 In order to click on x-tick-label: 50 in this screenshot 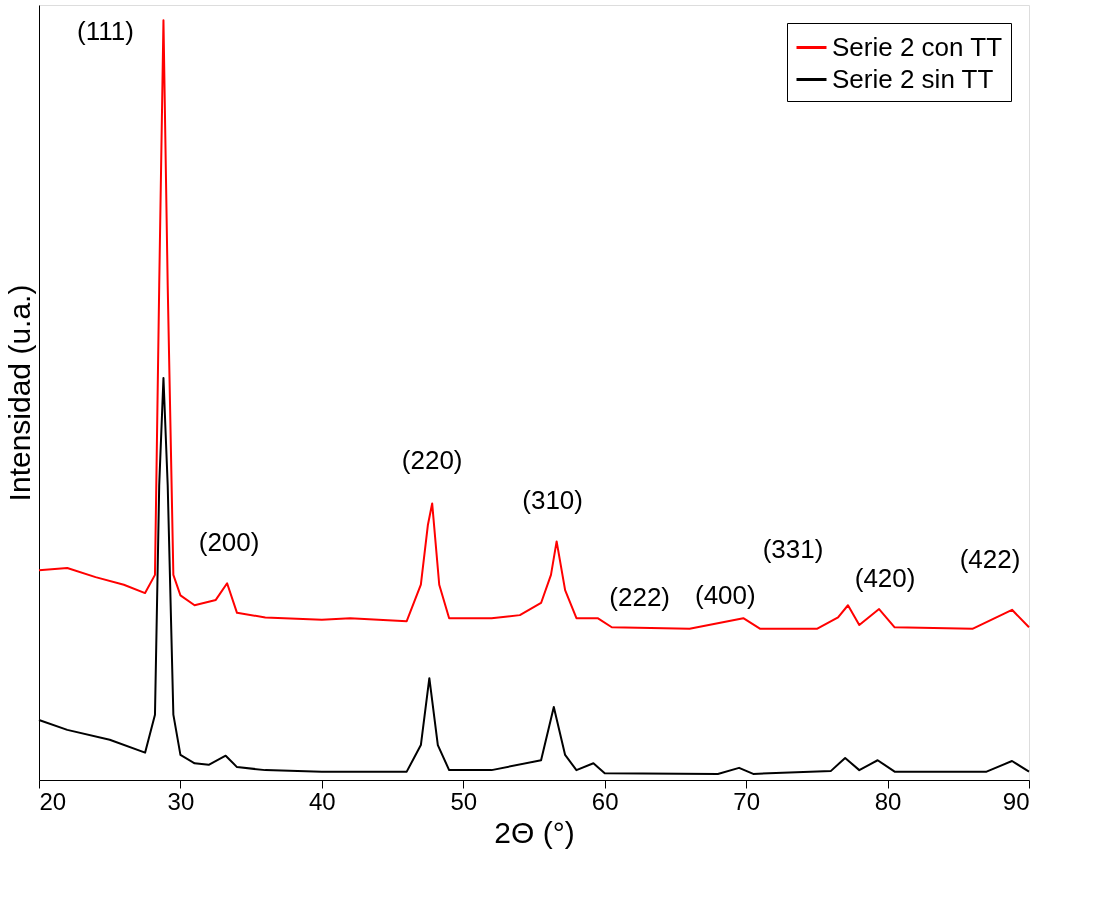, I will do `click(464, 801)`.